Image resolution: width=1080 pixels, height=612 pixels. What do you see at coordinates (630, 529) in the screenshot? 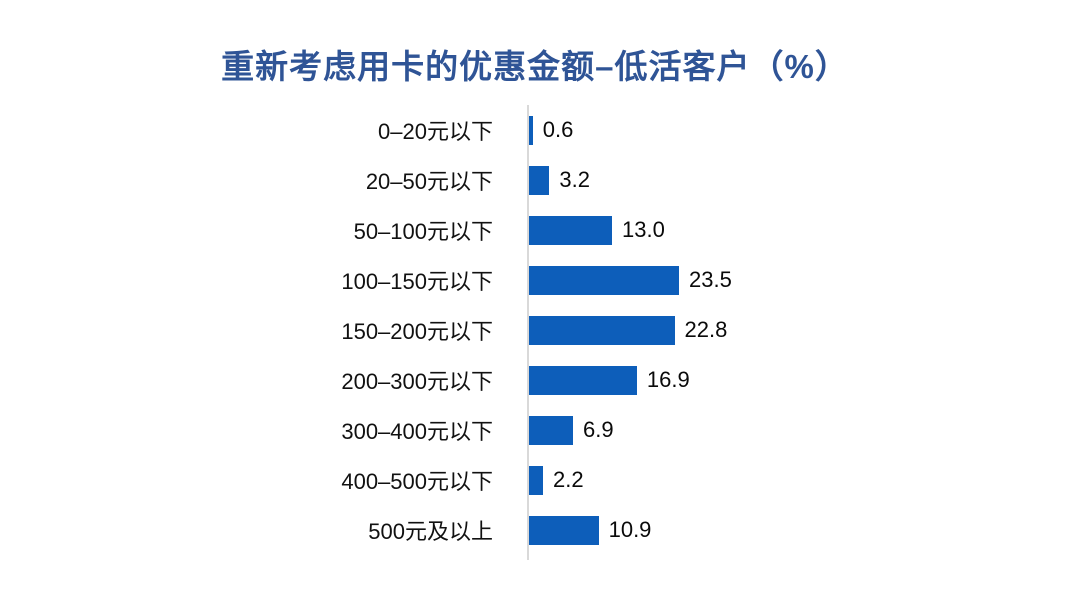
I see `value-label: 10.9` at bounding box center [630, 529].